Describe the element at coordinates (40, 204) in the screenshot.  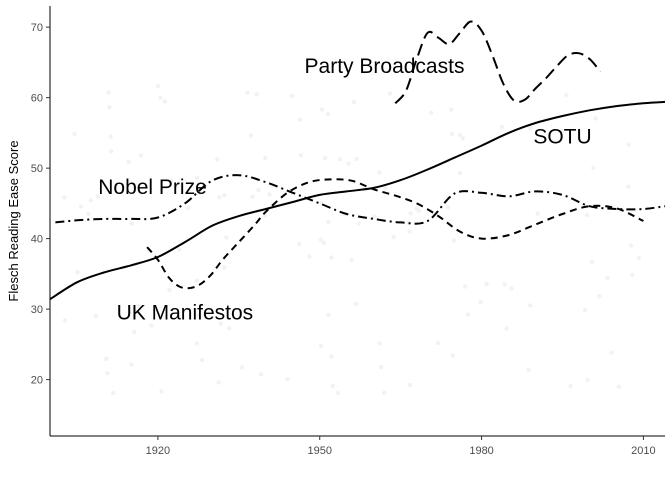
I see `y-axis-ticks: 20 30 40 50 60 70` at that location.